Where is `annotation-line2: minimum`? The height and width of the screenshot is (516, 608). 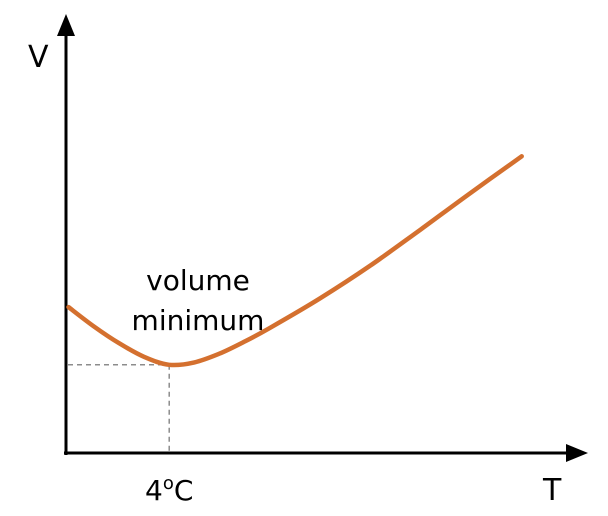 annotation-line2: minimum is located at coordinates (198, 320).